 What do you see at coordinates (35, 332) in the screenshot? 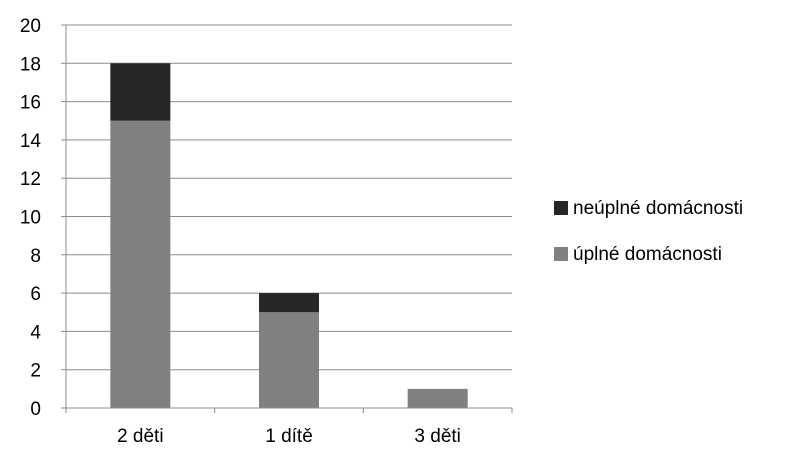
I see `y-tick-label-2: 4` at bounding box center [35, 332].